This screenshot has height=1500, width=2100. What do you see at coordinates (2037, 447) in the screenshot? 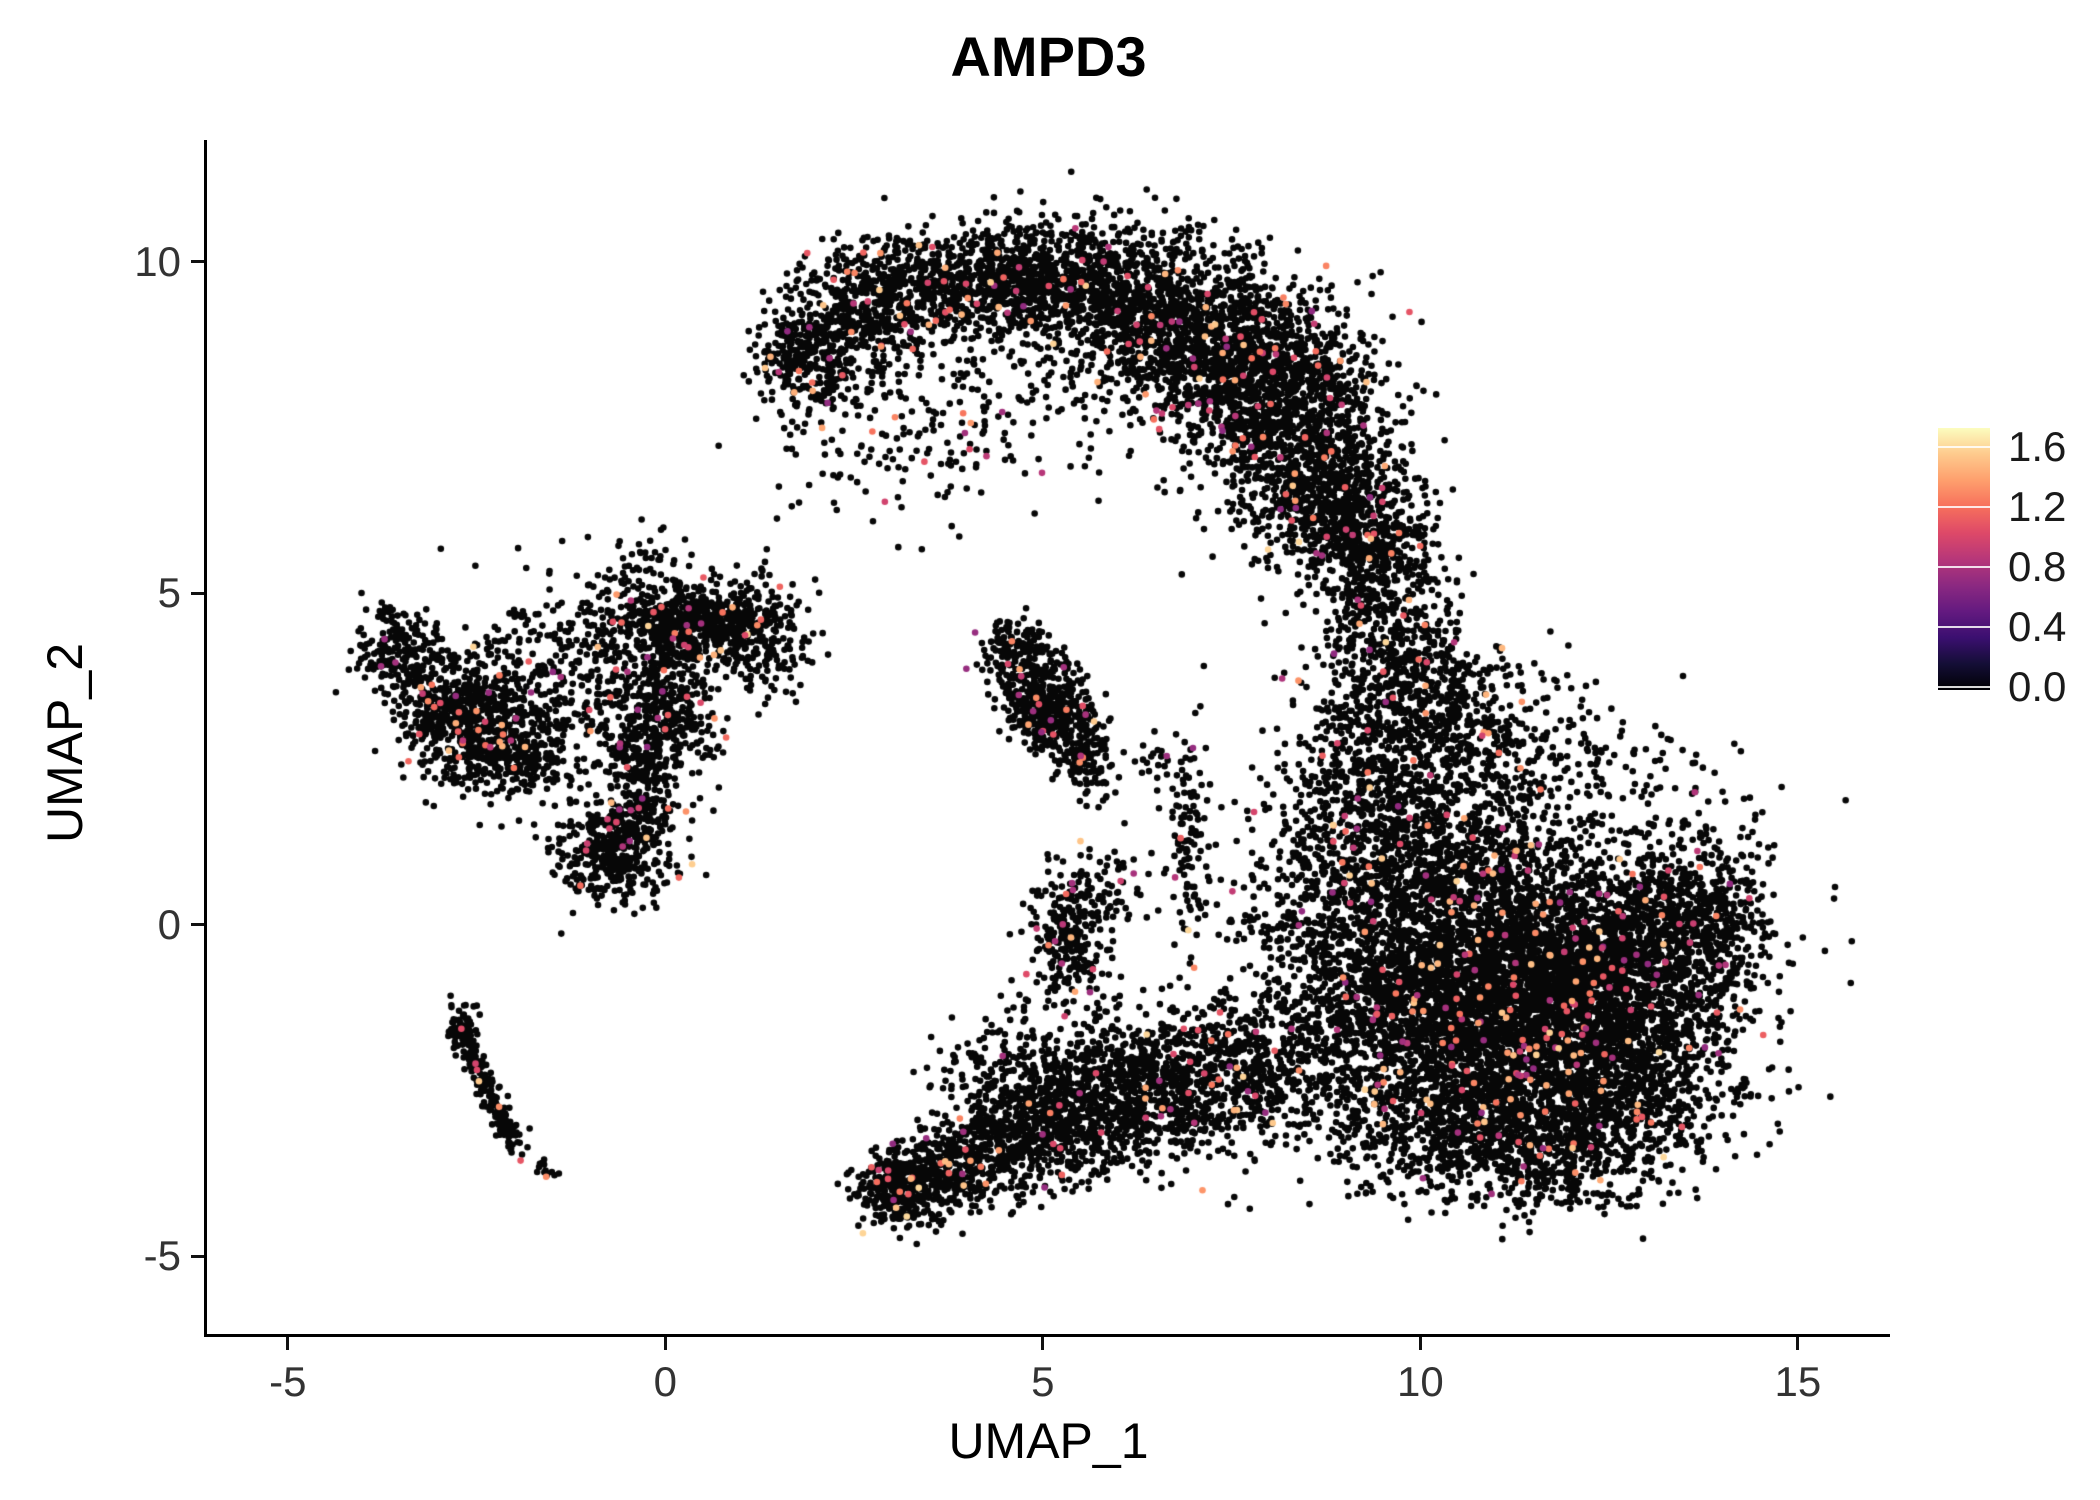
I see `colorbar-tick-label: 1.6` at bounding box center [2037, 447].